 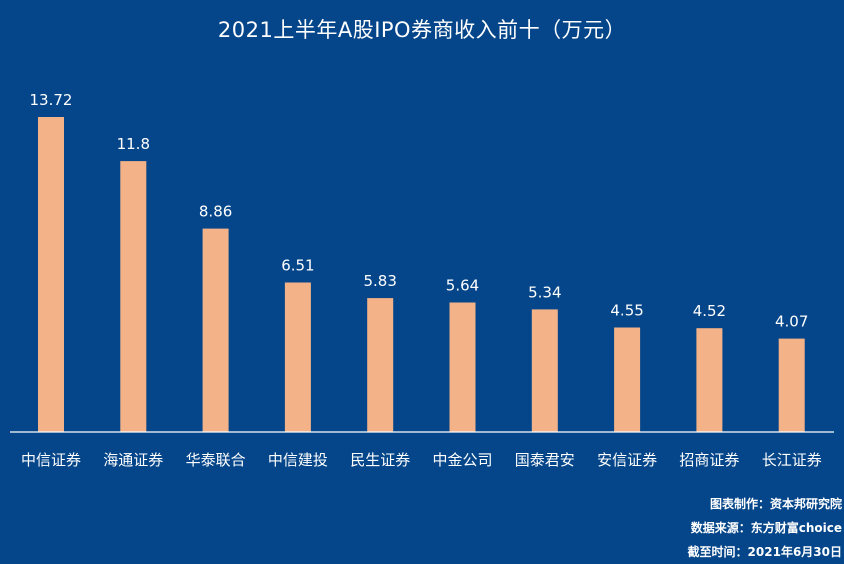 I want to click on category-label: 中信建投, so click(x=298, y=460).